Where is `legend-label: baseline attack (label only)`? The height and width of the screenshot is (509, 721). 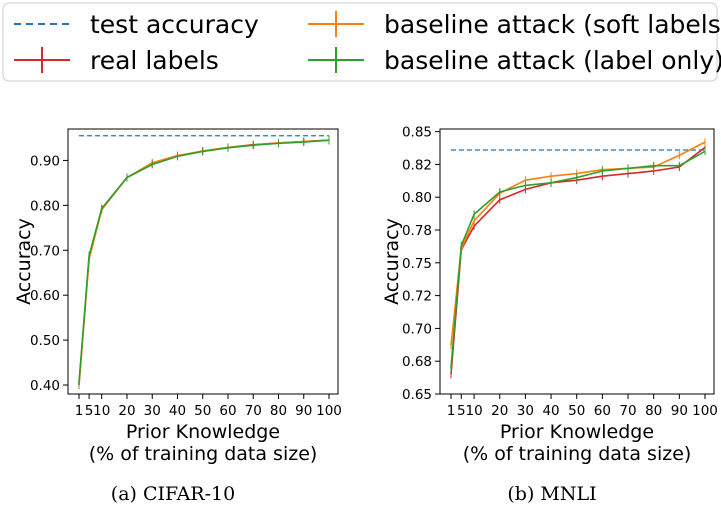
legend-label: baseline attack (label only) is located at coordinates (552, 60).